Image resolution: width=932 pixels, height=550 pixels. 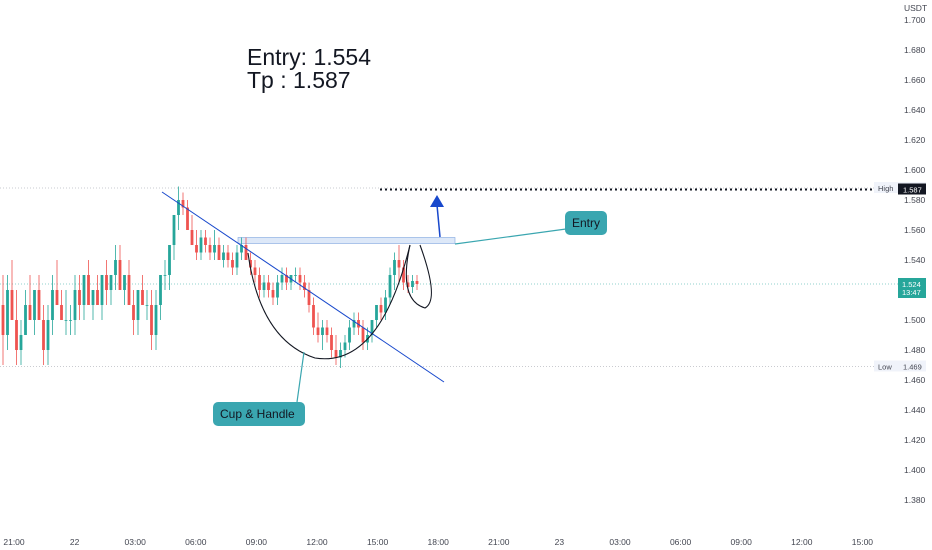 What do you see at coordinates (915, 440) in the screenshot?
I see `y-tick-label: 1.420` at bounding box center [915, 440].